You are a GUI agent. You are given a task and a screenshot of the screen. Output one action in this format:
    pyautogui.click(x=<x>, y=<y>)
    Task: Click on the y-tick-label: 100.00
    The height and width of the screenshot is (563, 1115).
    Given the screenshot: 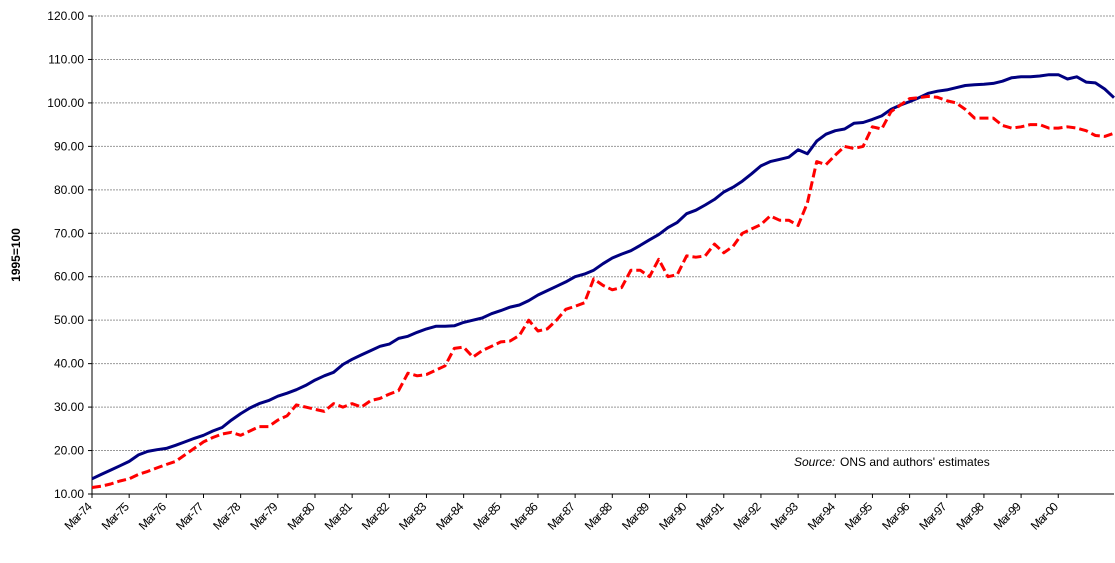 What is the action you would take?
    pyautogui.click(x=65, y=103)
    